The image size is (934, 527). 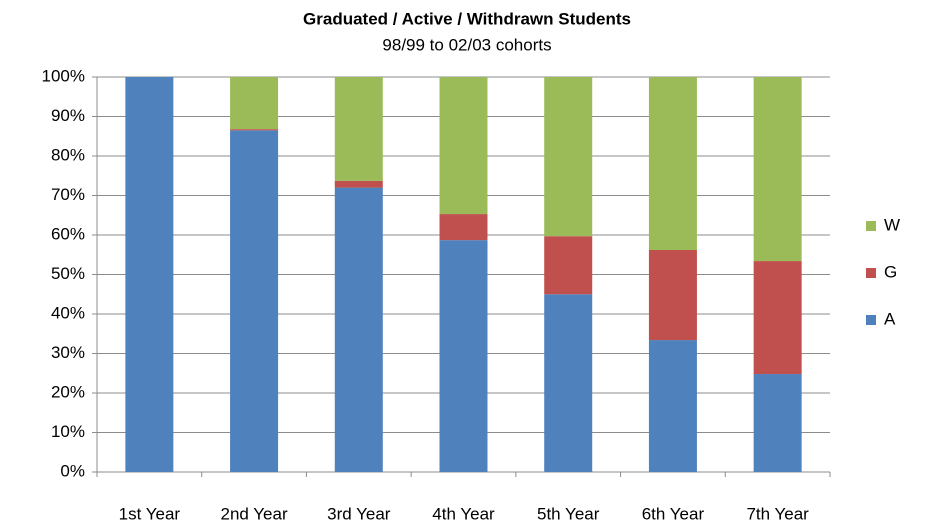 I want to click on legend-label: A, so click(x=890, y=318).